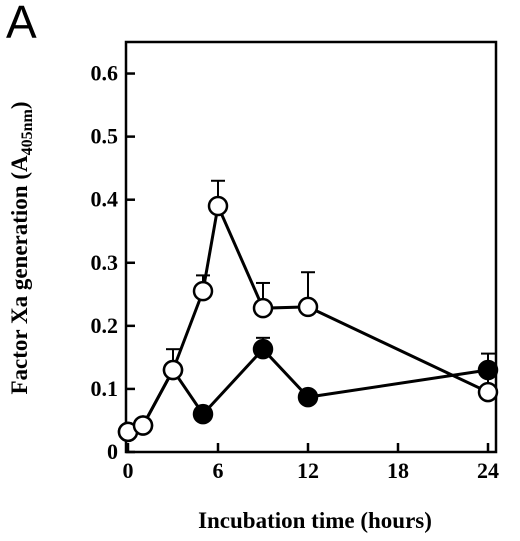 This screenshot has height=541, width=520. I want to click on y-tick-label: 0.4, so click(105, 199).